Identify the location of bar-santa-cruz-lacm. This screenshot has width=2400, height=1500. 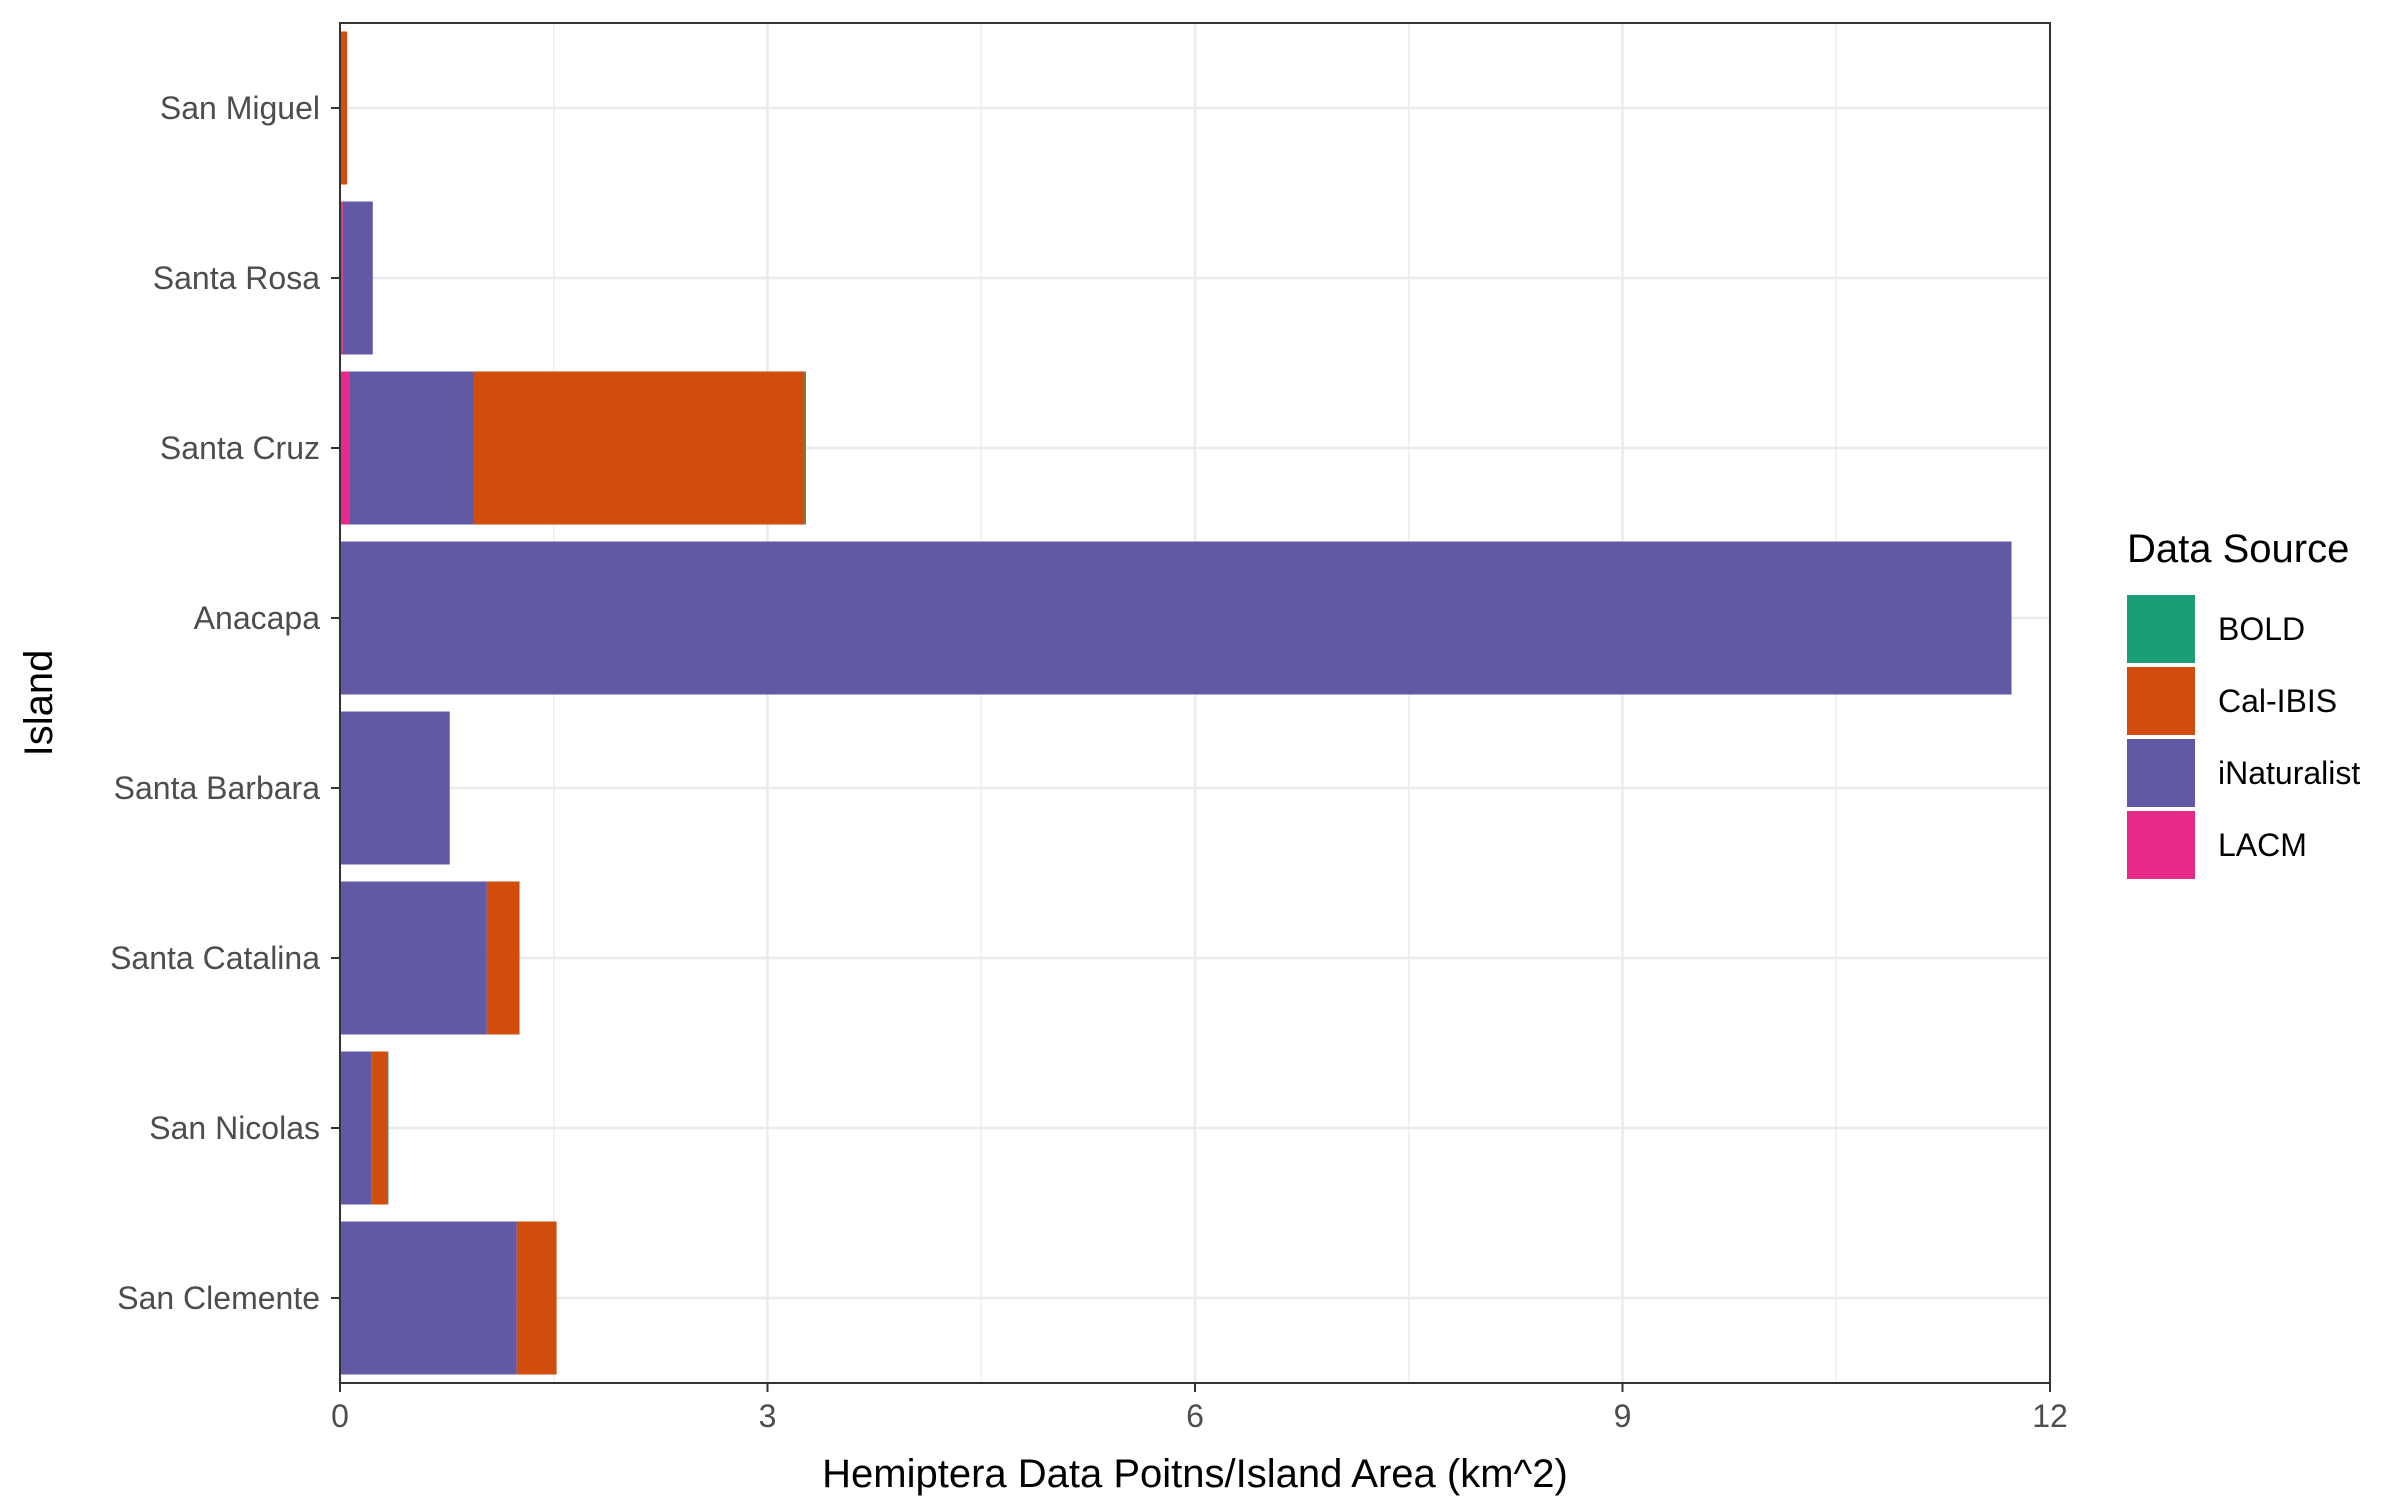
(345, 448).